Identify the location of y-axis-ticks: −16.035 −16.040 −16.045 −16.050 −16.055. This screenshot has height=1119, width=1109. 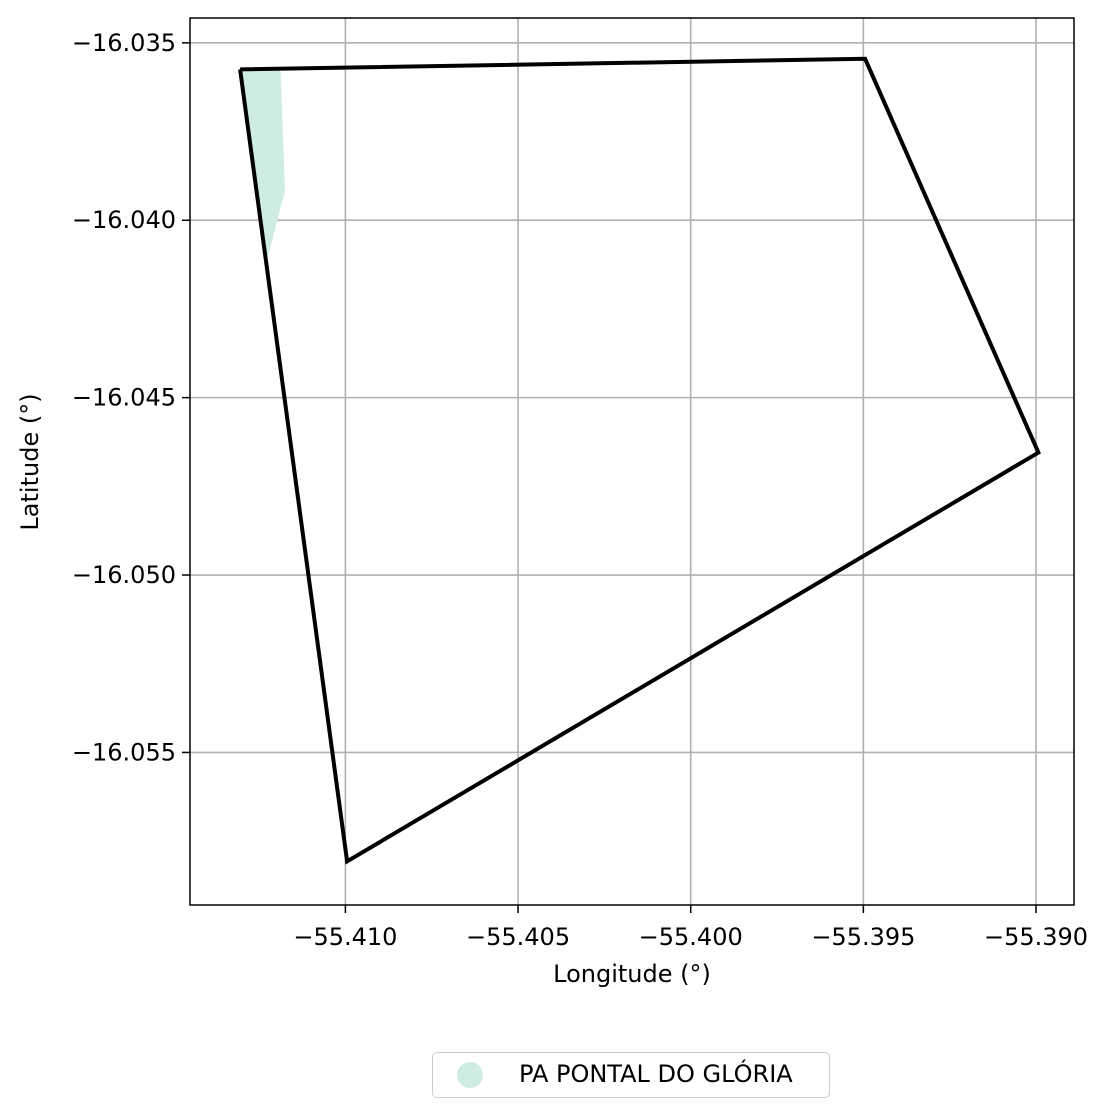
(131, 397).